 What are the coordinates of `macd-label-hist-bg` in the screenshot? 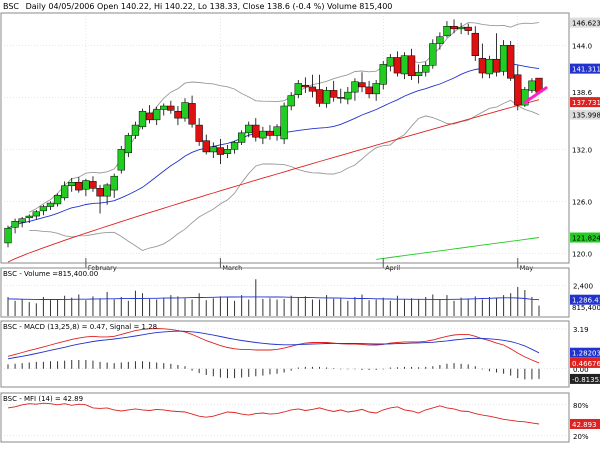 It's located at (585, 378).